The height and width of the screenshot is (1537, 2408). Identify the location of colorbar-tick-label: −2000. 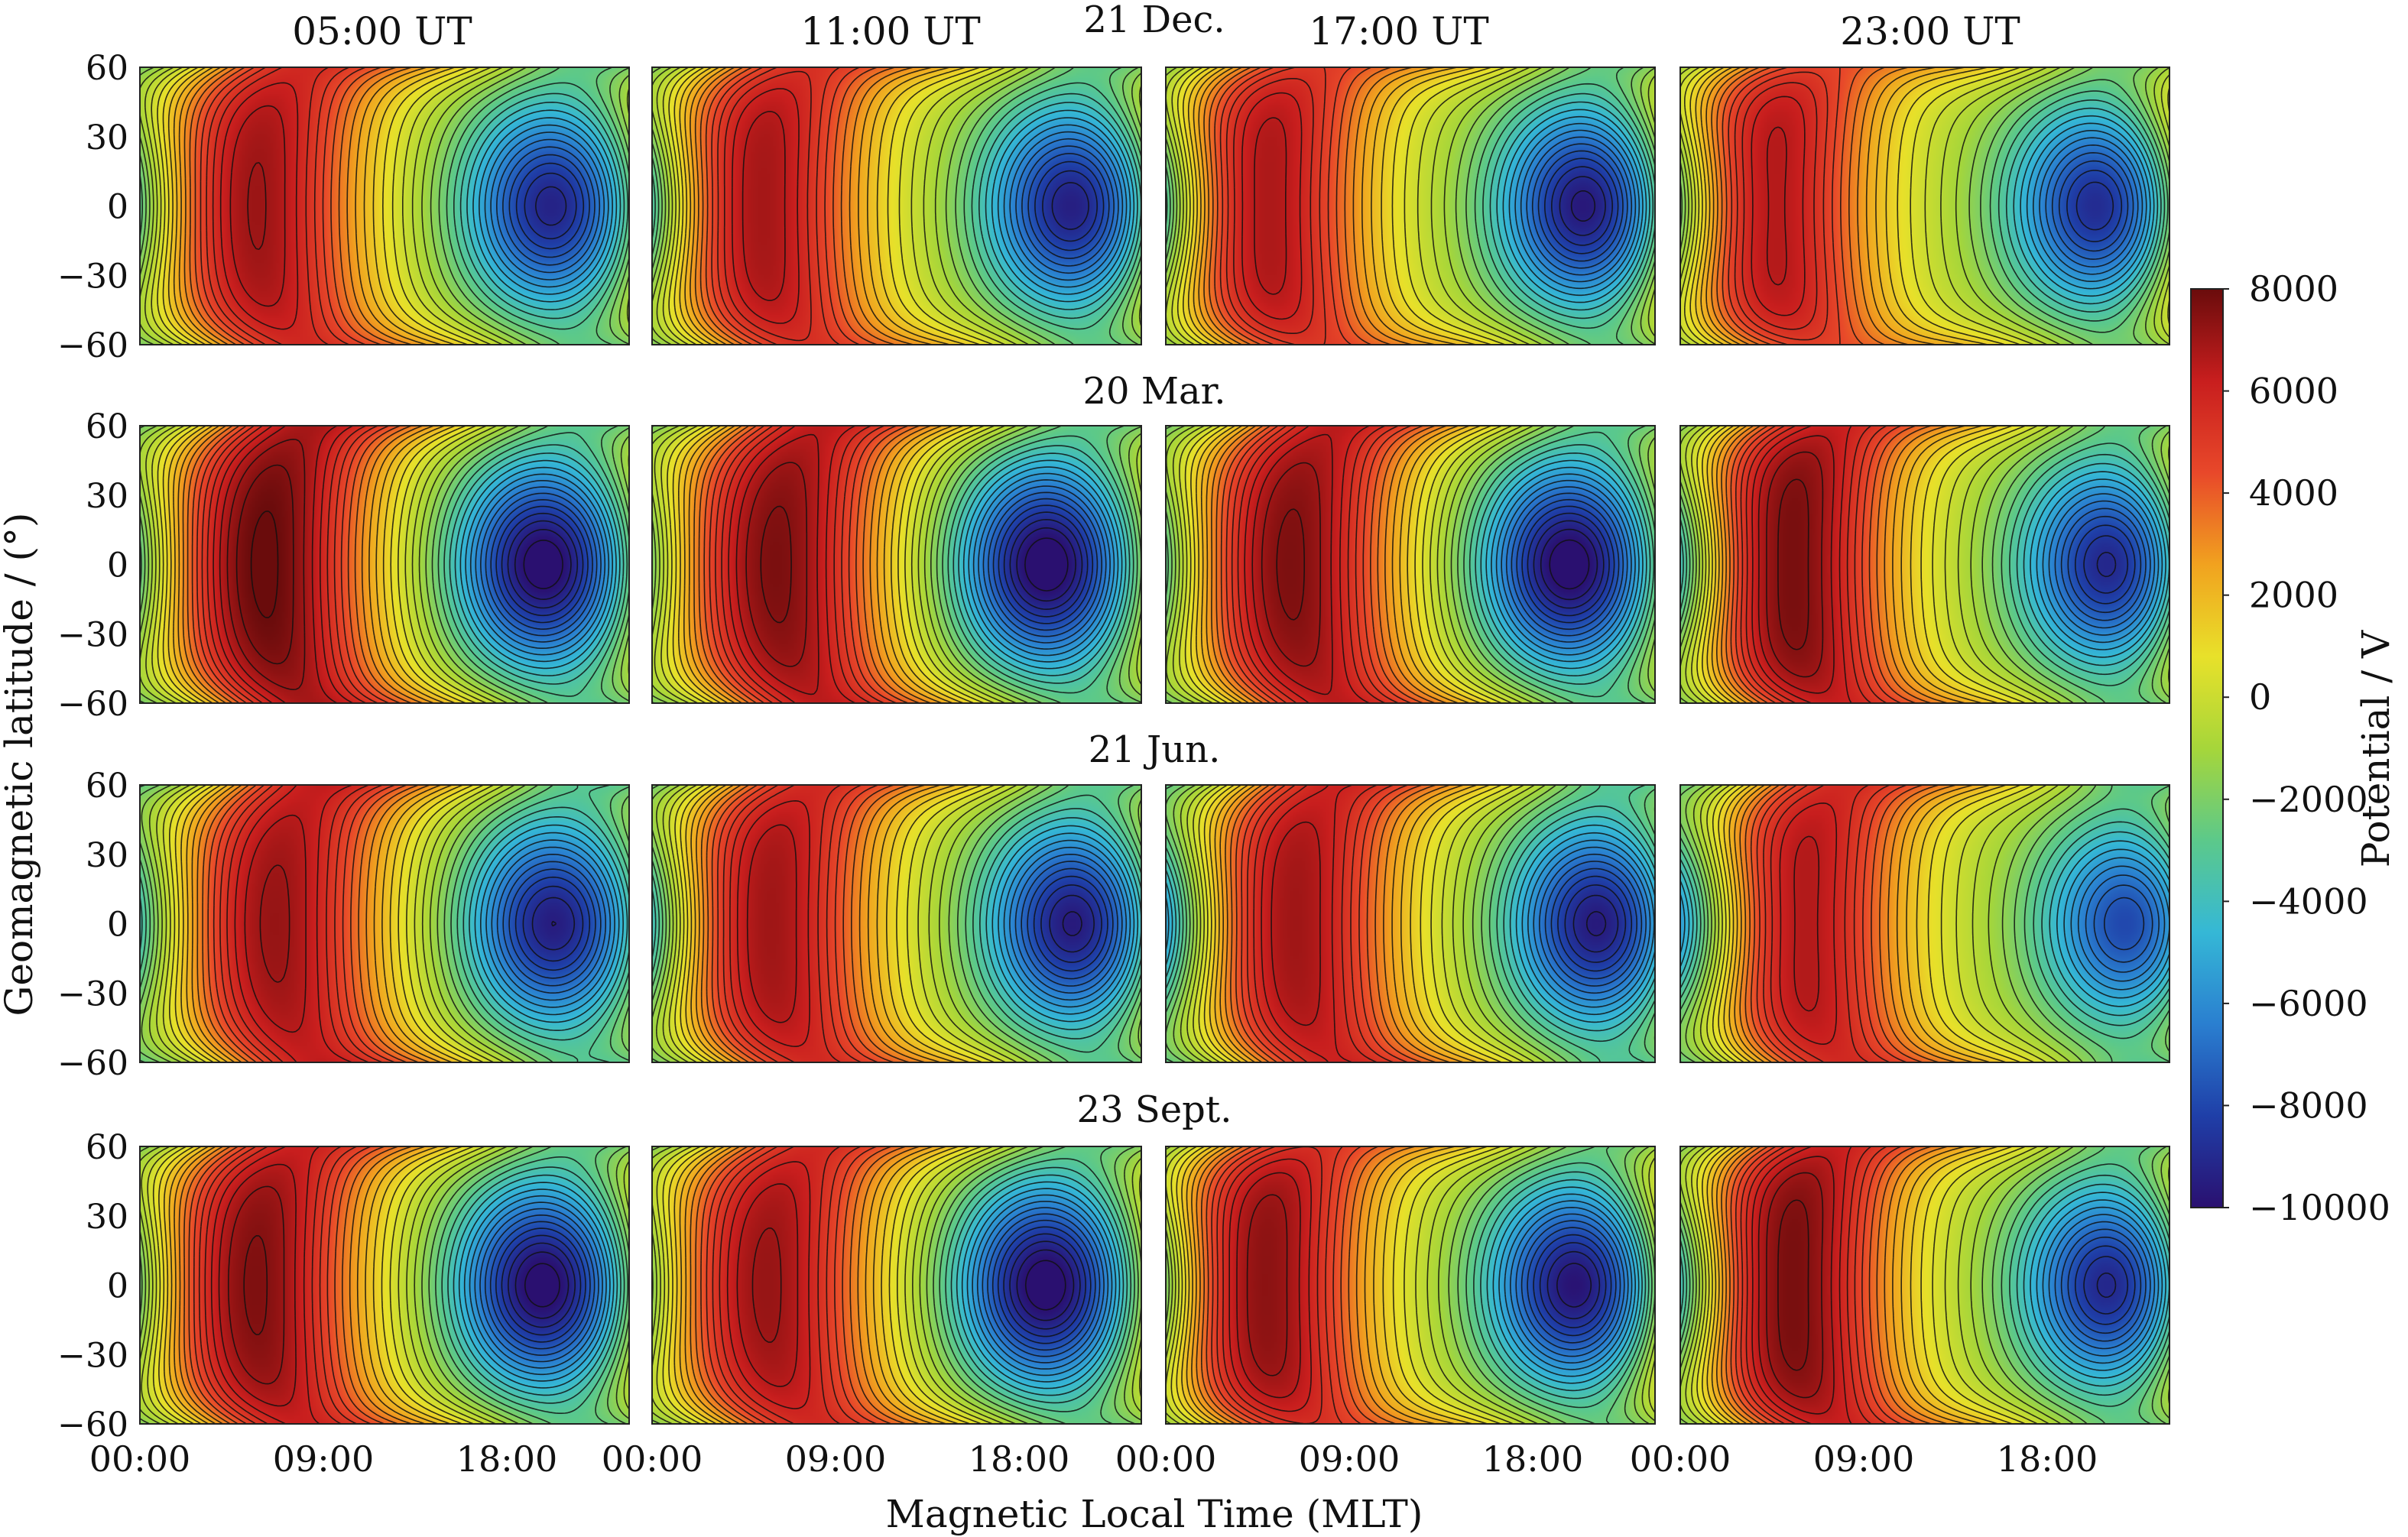
(2309, 800).